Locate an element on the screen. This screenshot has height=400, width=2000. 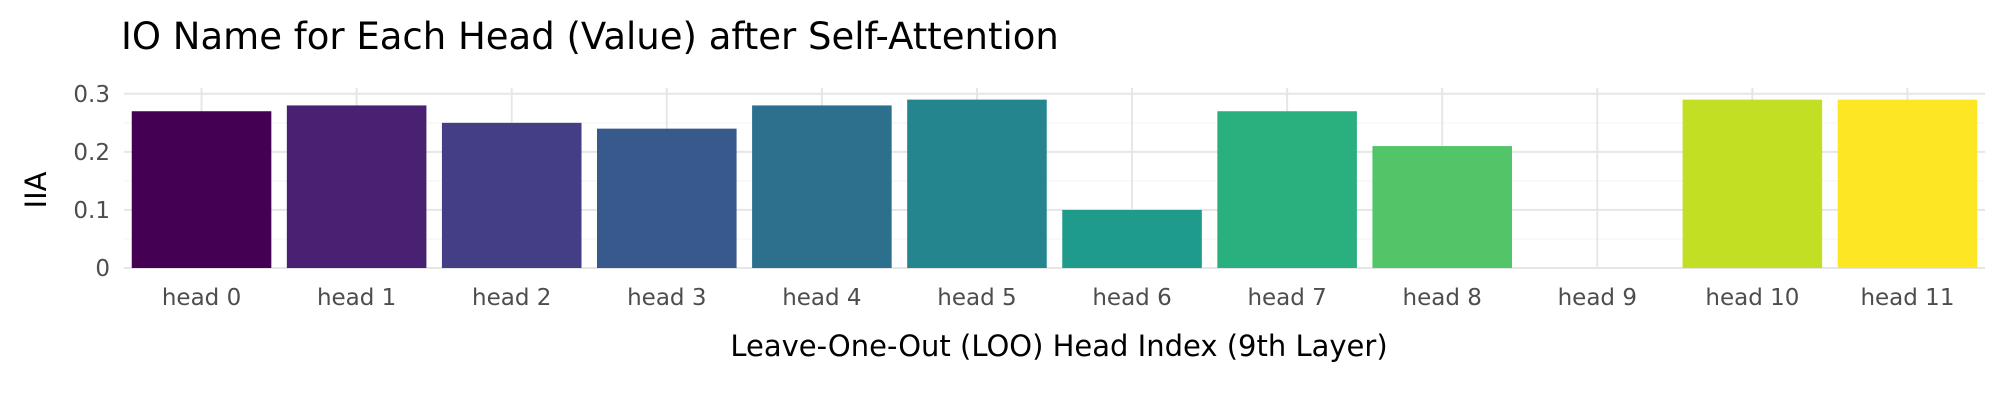
x-tick-label: head 9 is located at coordinates (1597, 298).